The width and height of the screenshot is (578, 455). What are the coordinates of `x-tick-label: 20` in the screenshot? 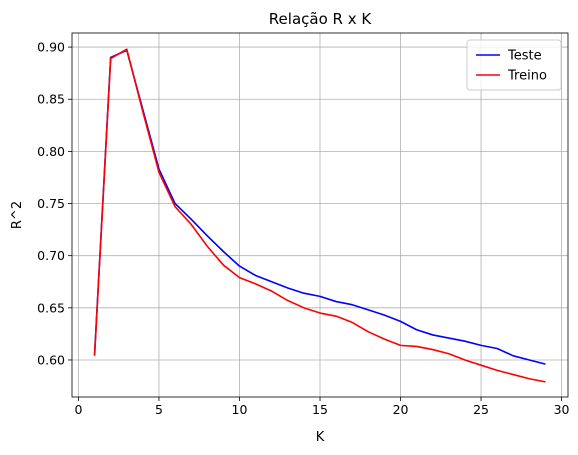 It's located at (401, 409).